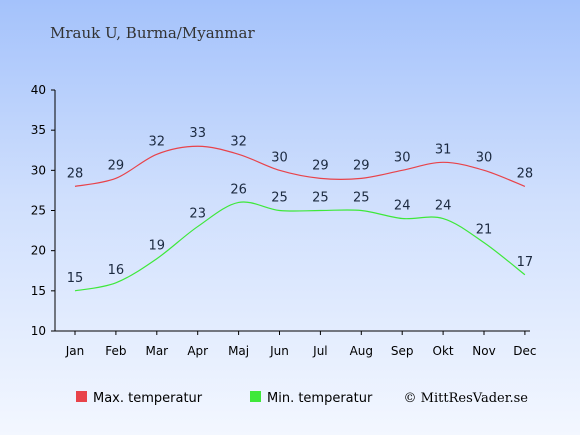  What do you see at coordinates (38, 251) in the screenshot?
I see `y-tick-label: 20` at bounding box center [38, 251].